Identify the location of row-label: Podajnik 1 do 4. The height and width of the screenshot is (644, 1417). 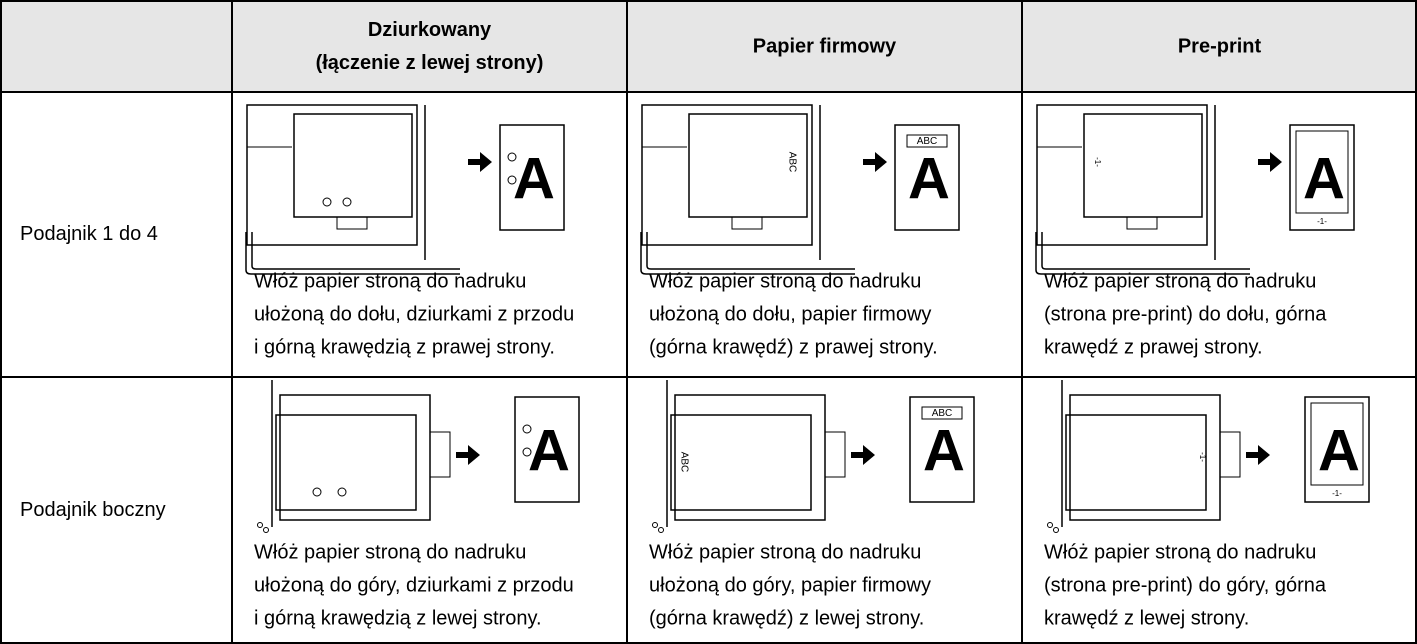
(89, 234).